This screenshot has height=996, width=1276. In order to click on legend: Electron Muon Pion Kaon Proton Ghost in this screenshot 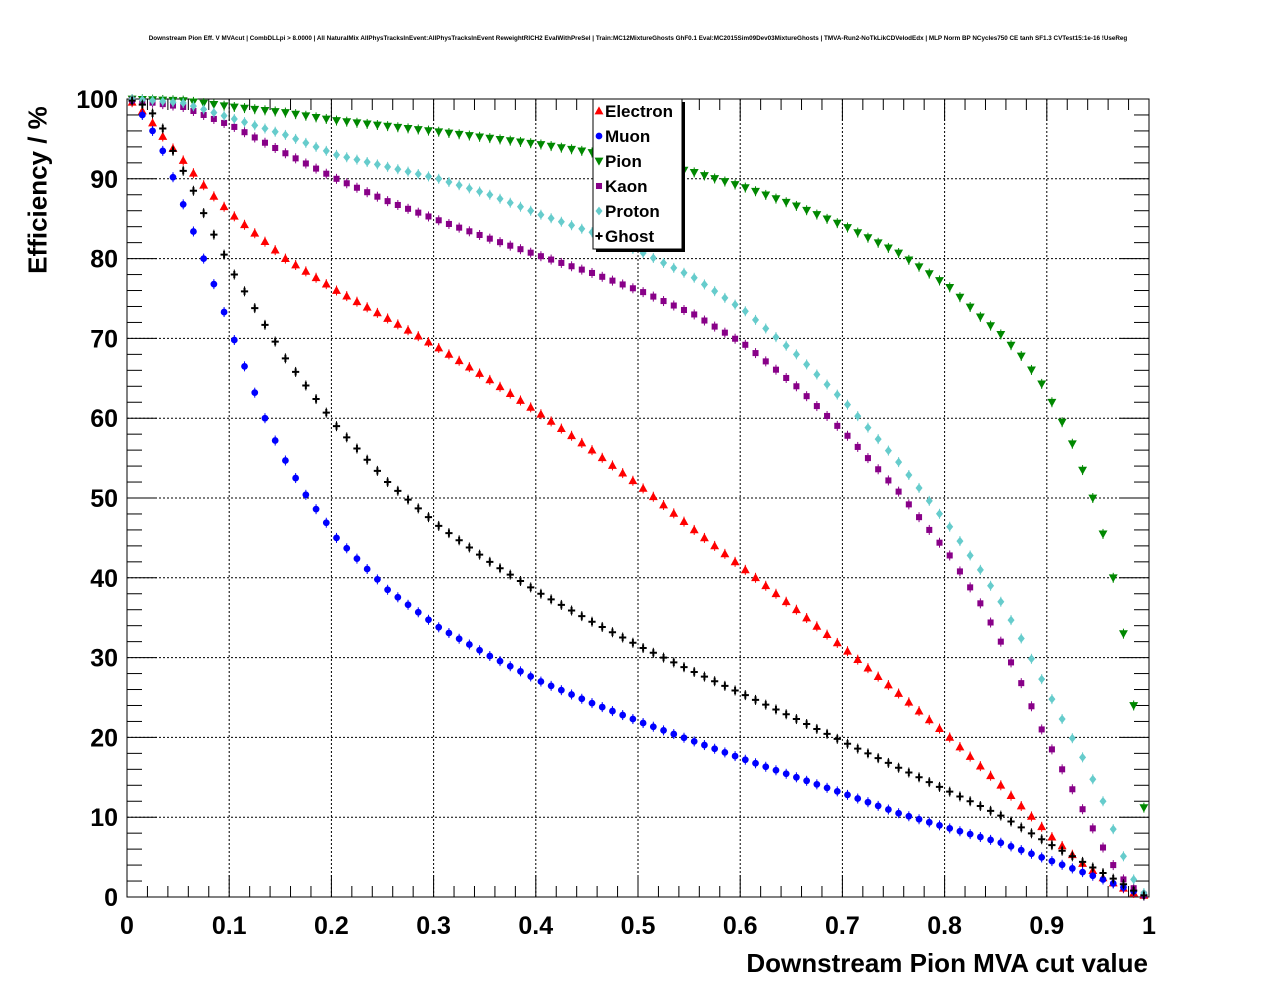, I will do `click(638, 175)`.